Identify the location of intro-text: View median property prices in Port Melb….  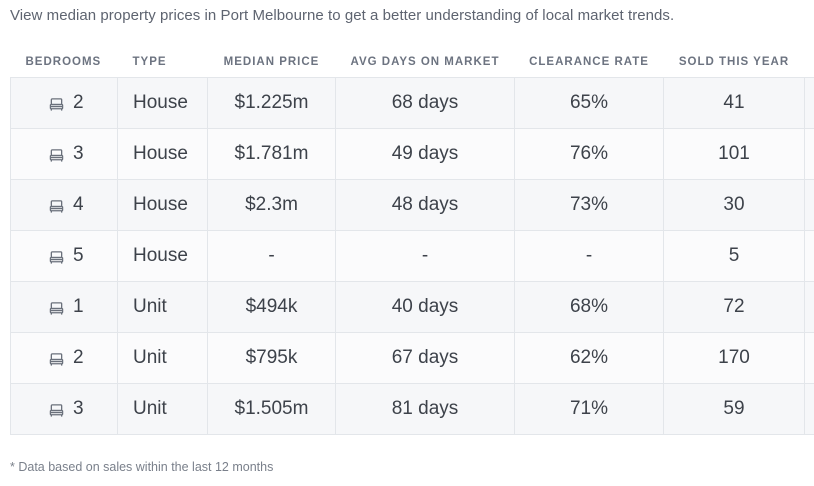
(342, 15).